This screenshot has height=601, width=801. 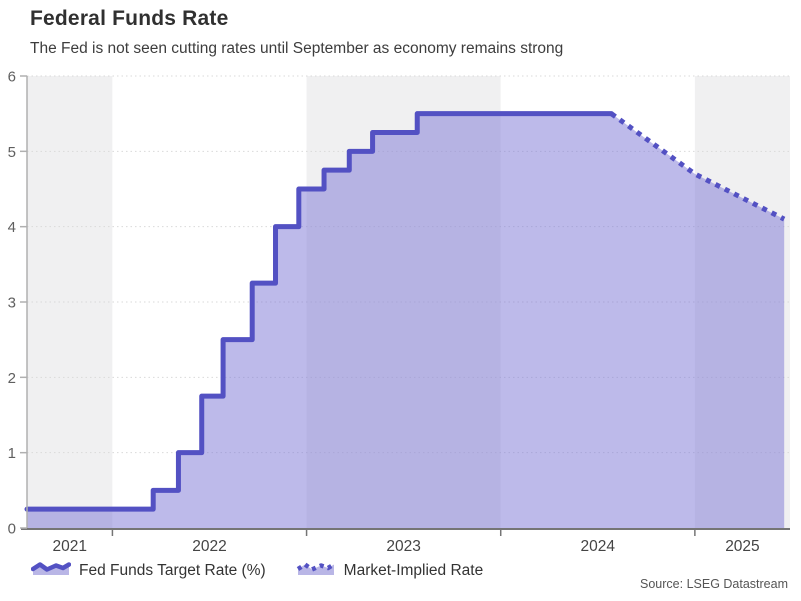 I want to click on y-axis-tick-label: 2, so click(x=12, y=378).